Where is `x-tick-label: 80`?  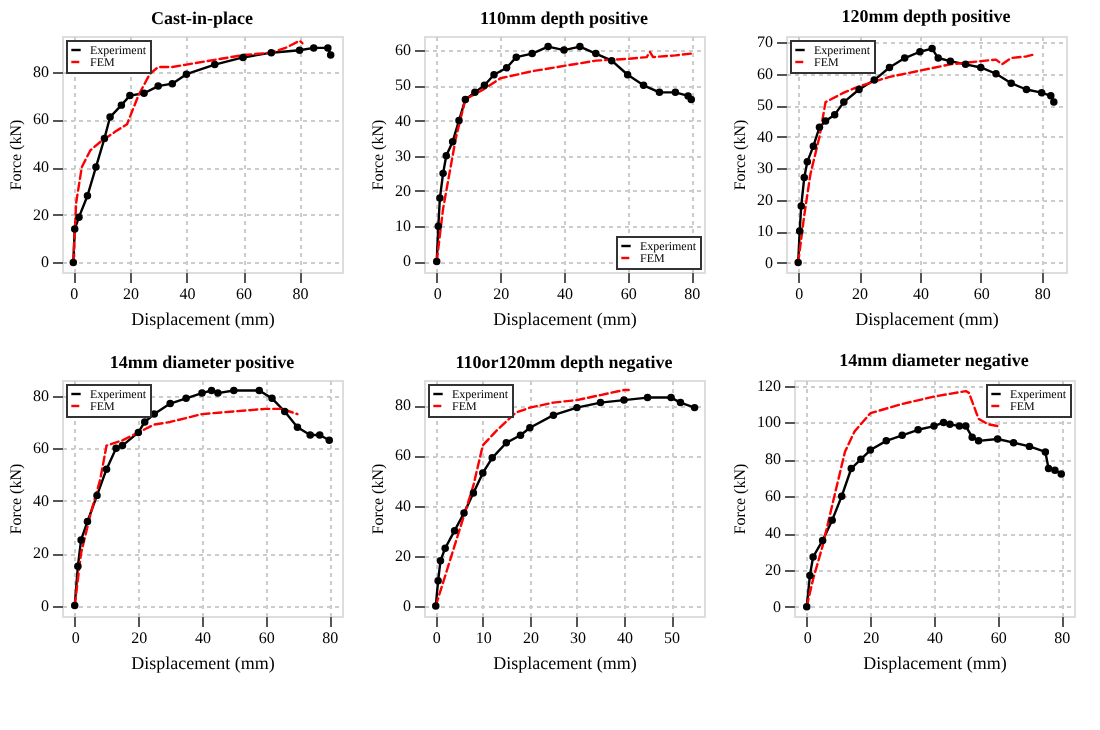
x-tick-label: 80 is located at coordinates (1062, 638).